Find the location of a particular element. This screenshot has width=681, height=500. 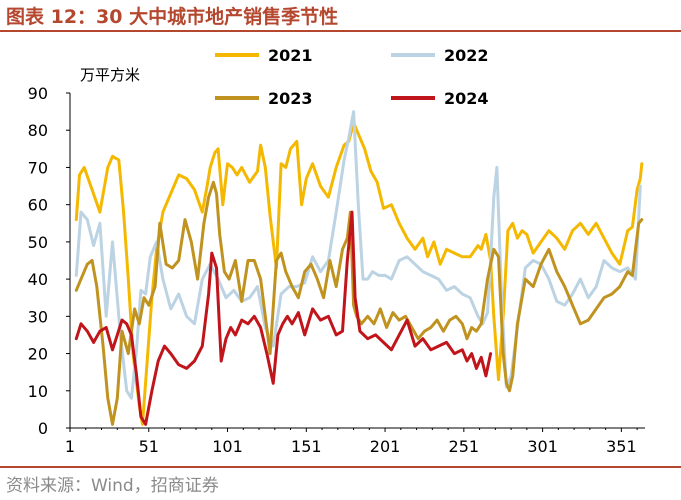

figure-title: 图表 12：30 大中城市地产销售季节性 is located at coordinates (172, 17).